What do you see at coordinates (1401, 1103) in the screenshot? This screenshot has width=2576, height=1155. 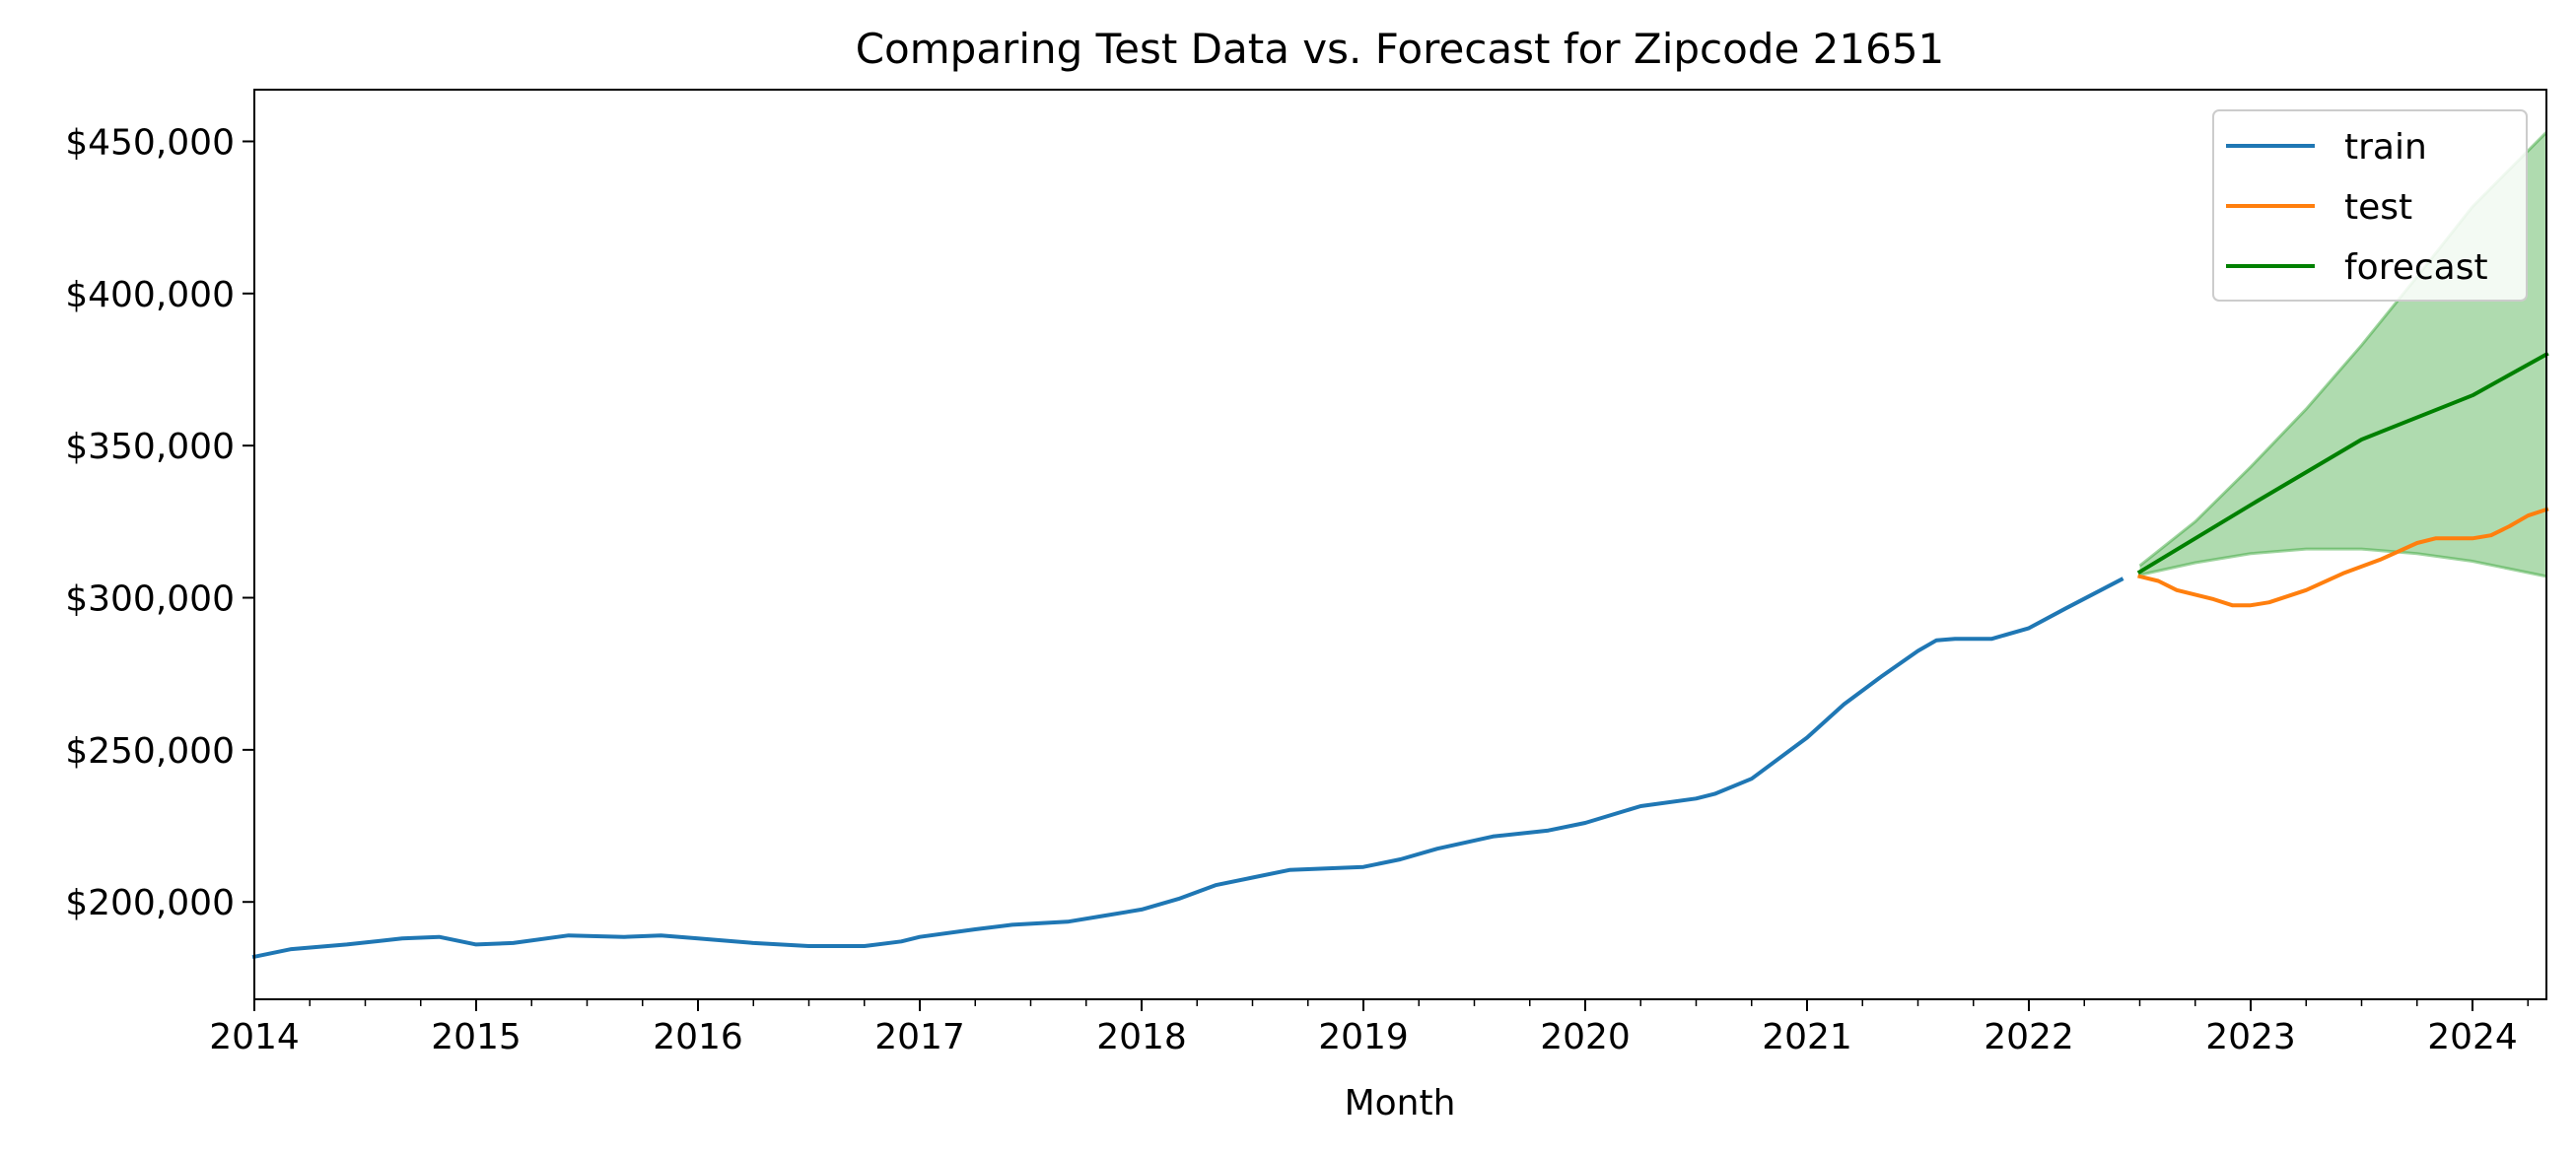 I see `x-axis-label: Month` at bounding box center [1401, 1103].